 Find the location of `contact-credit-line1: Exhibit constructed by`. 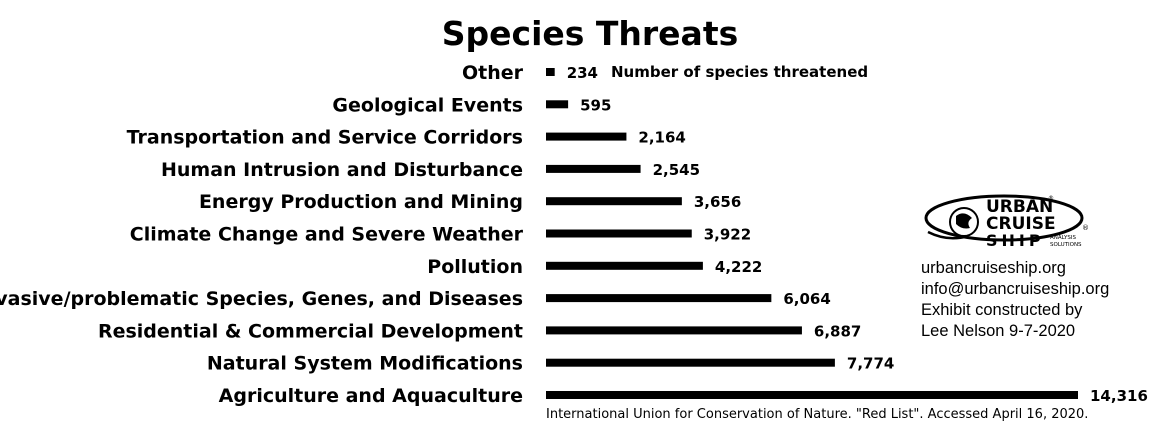

contact-credit-line1: Exhibit constructed by is located at coordinates (1002, 310).